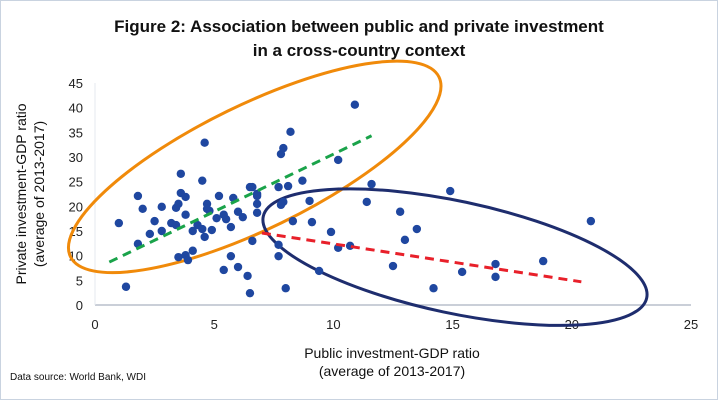  Describe the element at coordinates (333, 324) in the screenshot. I see `x-tick-label: 10` at that location.